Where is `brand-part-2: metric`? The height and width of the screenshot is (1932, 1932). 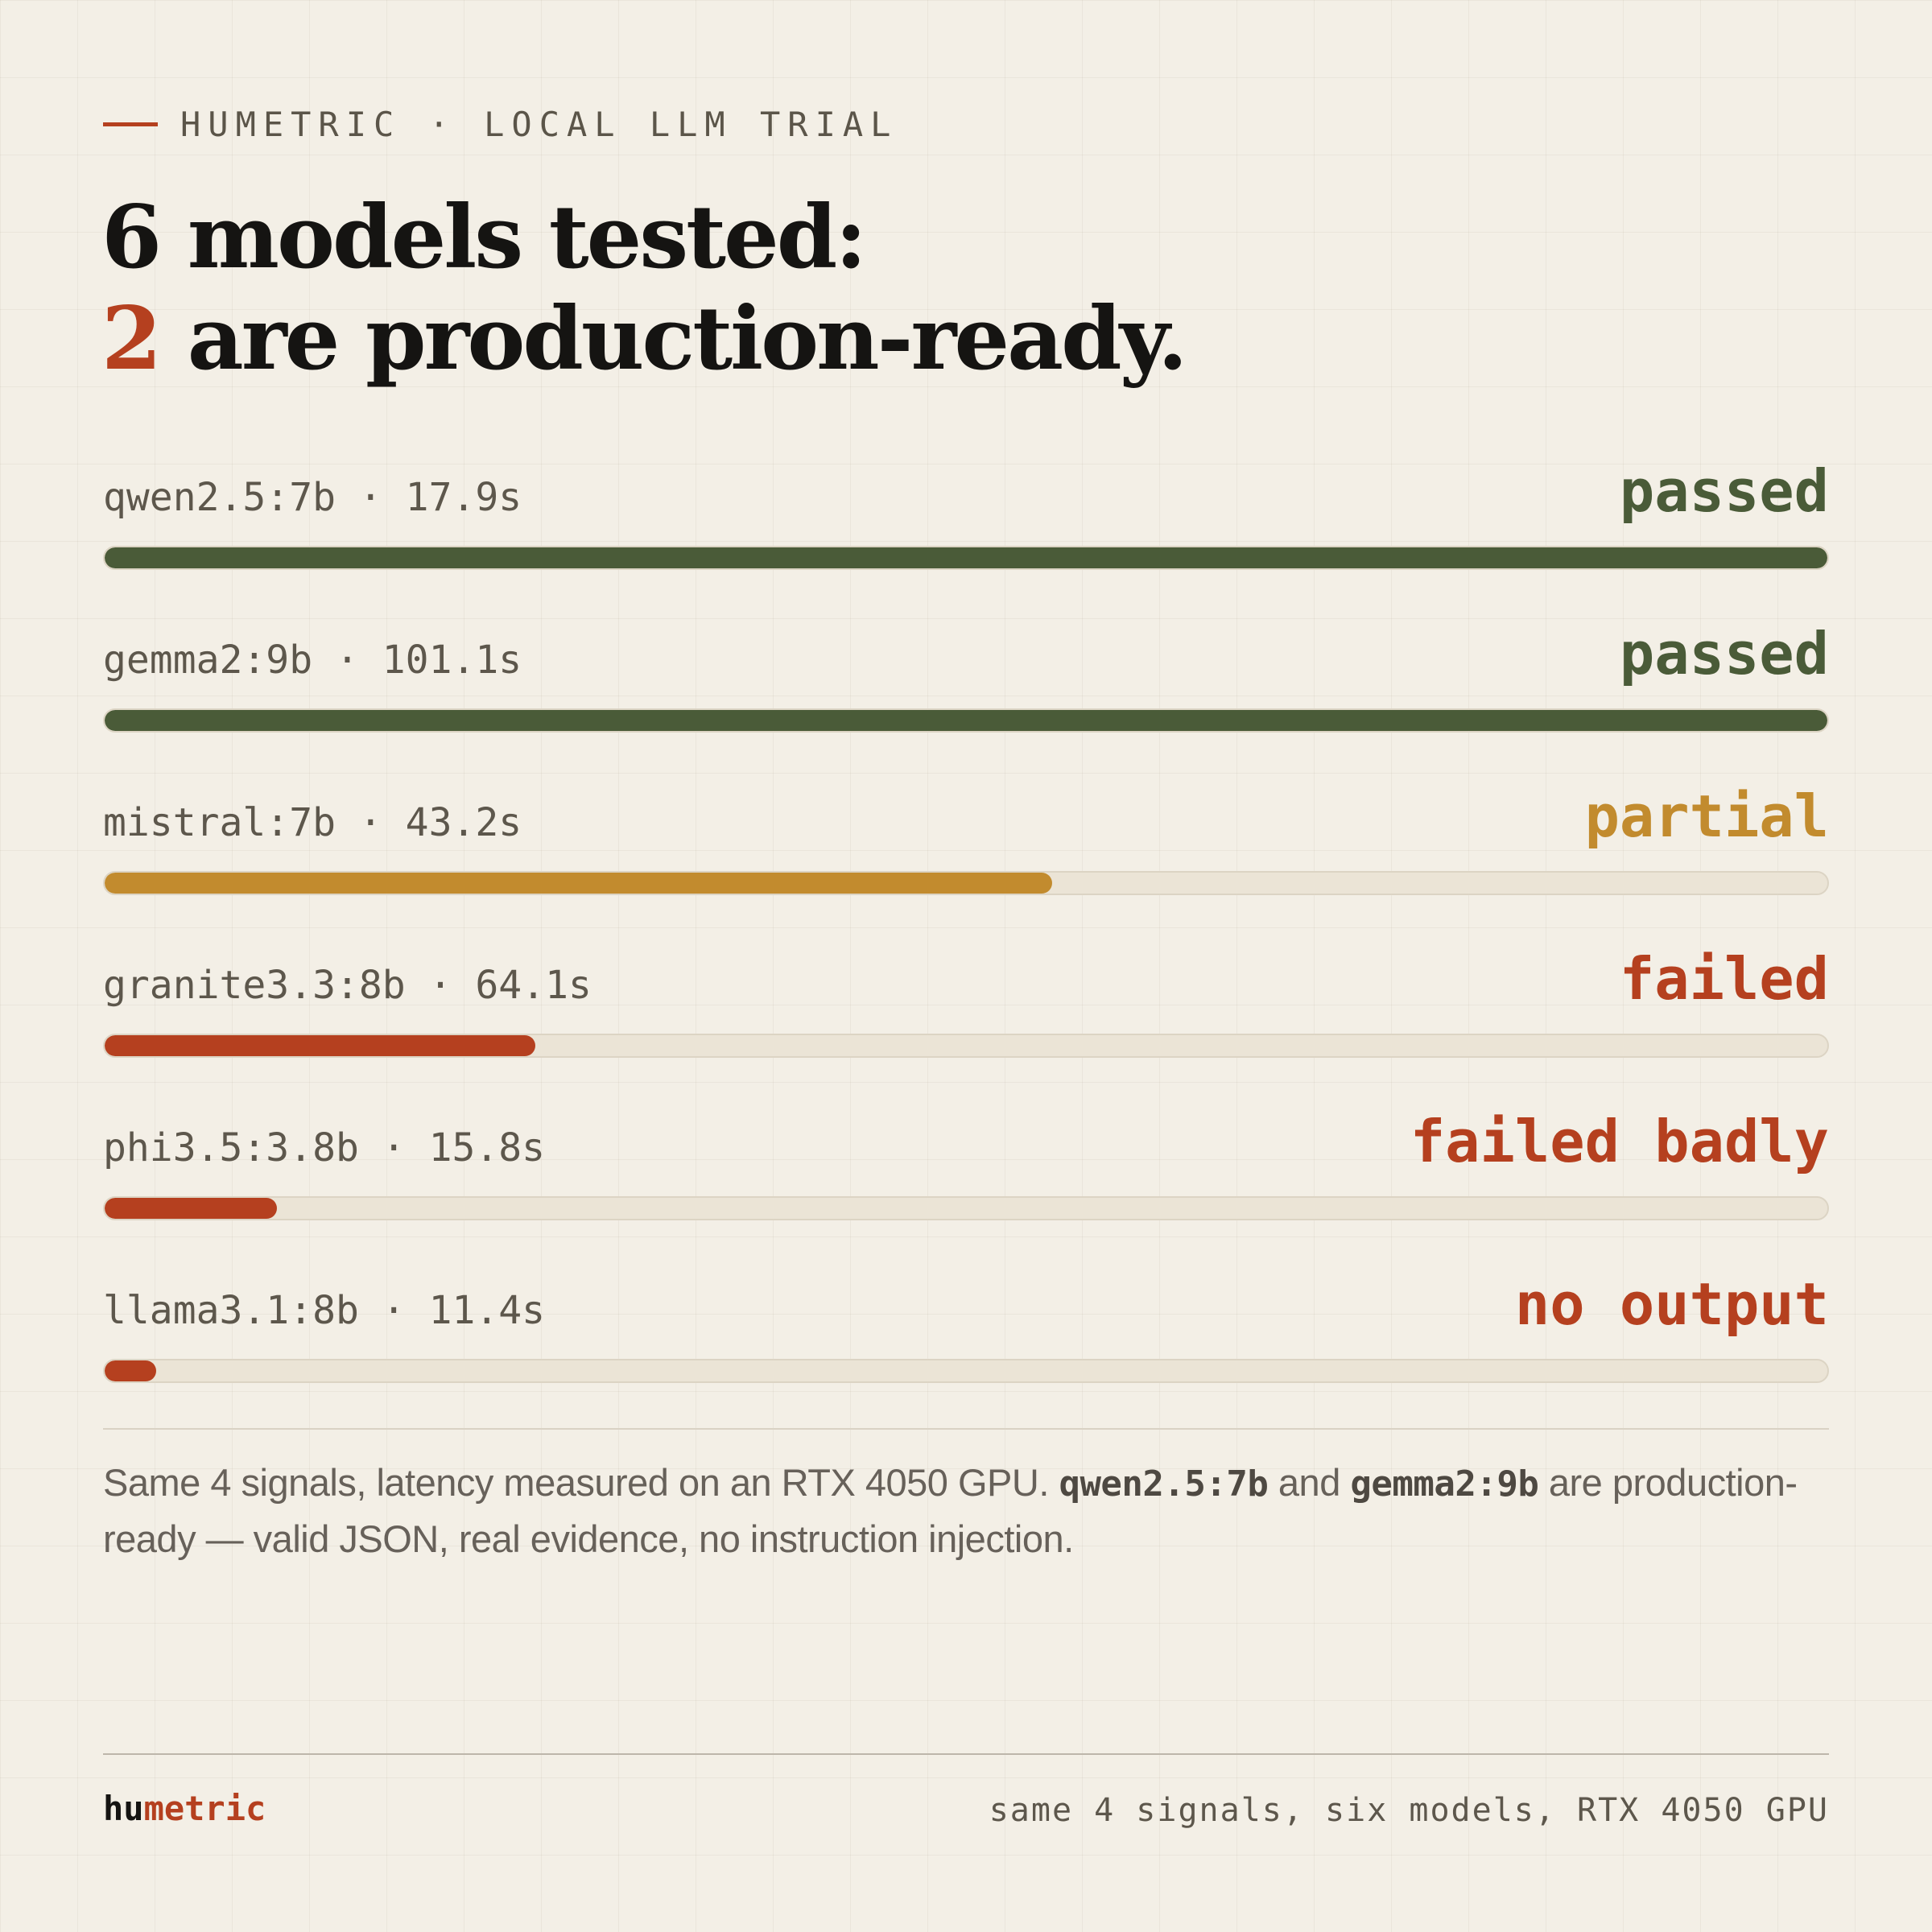
brand-part-2: metric is located at coordinates (204, 1808).